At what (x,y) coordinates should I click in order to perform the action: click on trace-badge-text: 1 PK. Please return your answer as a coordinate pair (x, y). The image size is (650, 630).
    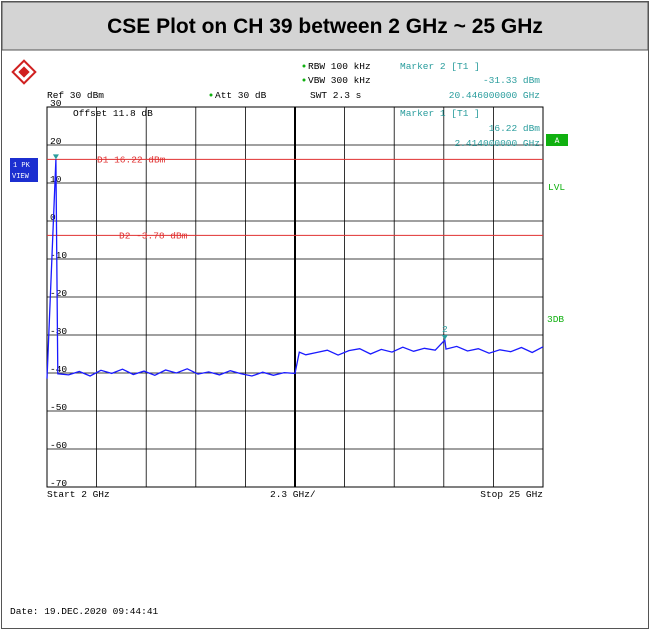
    Looking at the image, I should click on (22, 166).